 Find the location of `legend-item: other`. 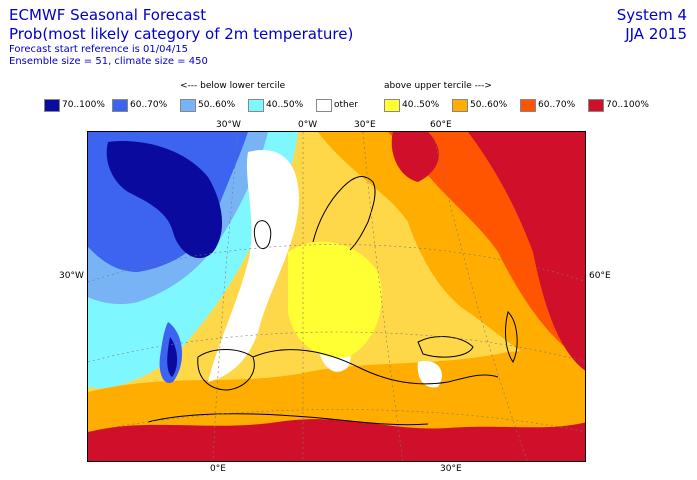

legend-item: other is located at coordinates (337, 105).